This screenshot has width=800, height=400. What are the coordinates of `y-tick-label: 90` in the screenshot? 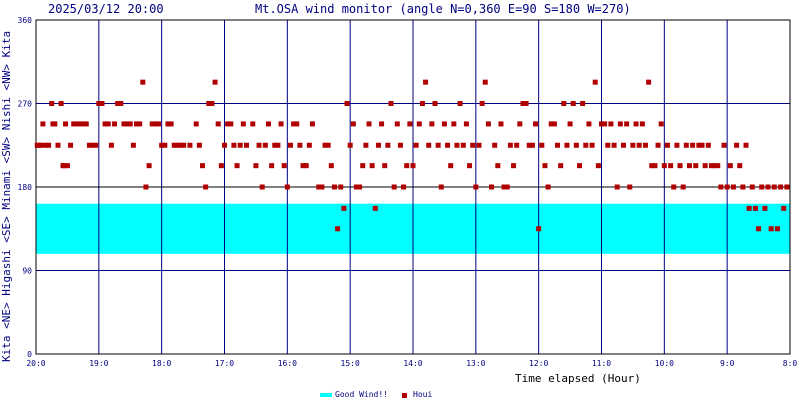 It's located at (27, 271).